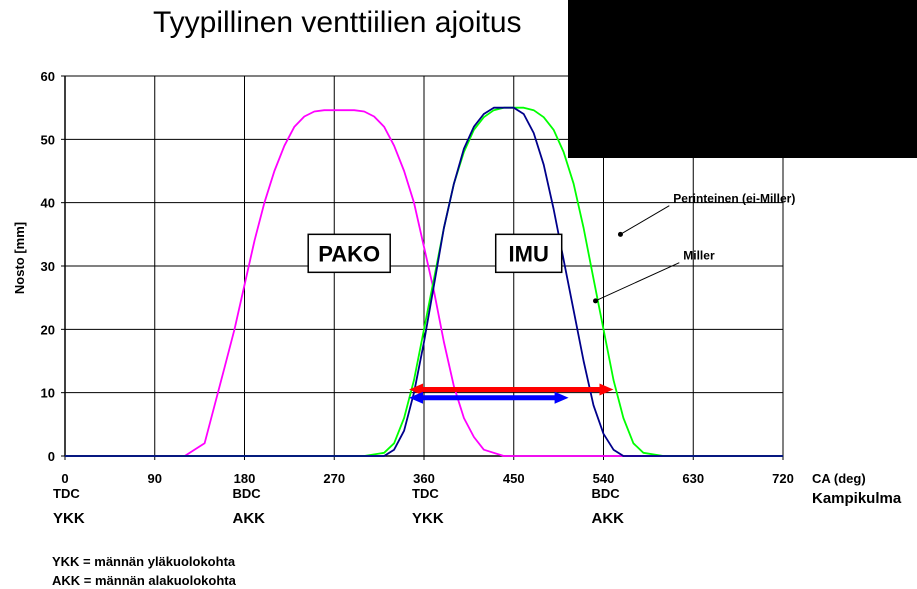  I want to click on p0-fin: YKK, so click(69, 518).